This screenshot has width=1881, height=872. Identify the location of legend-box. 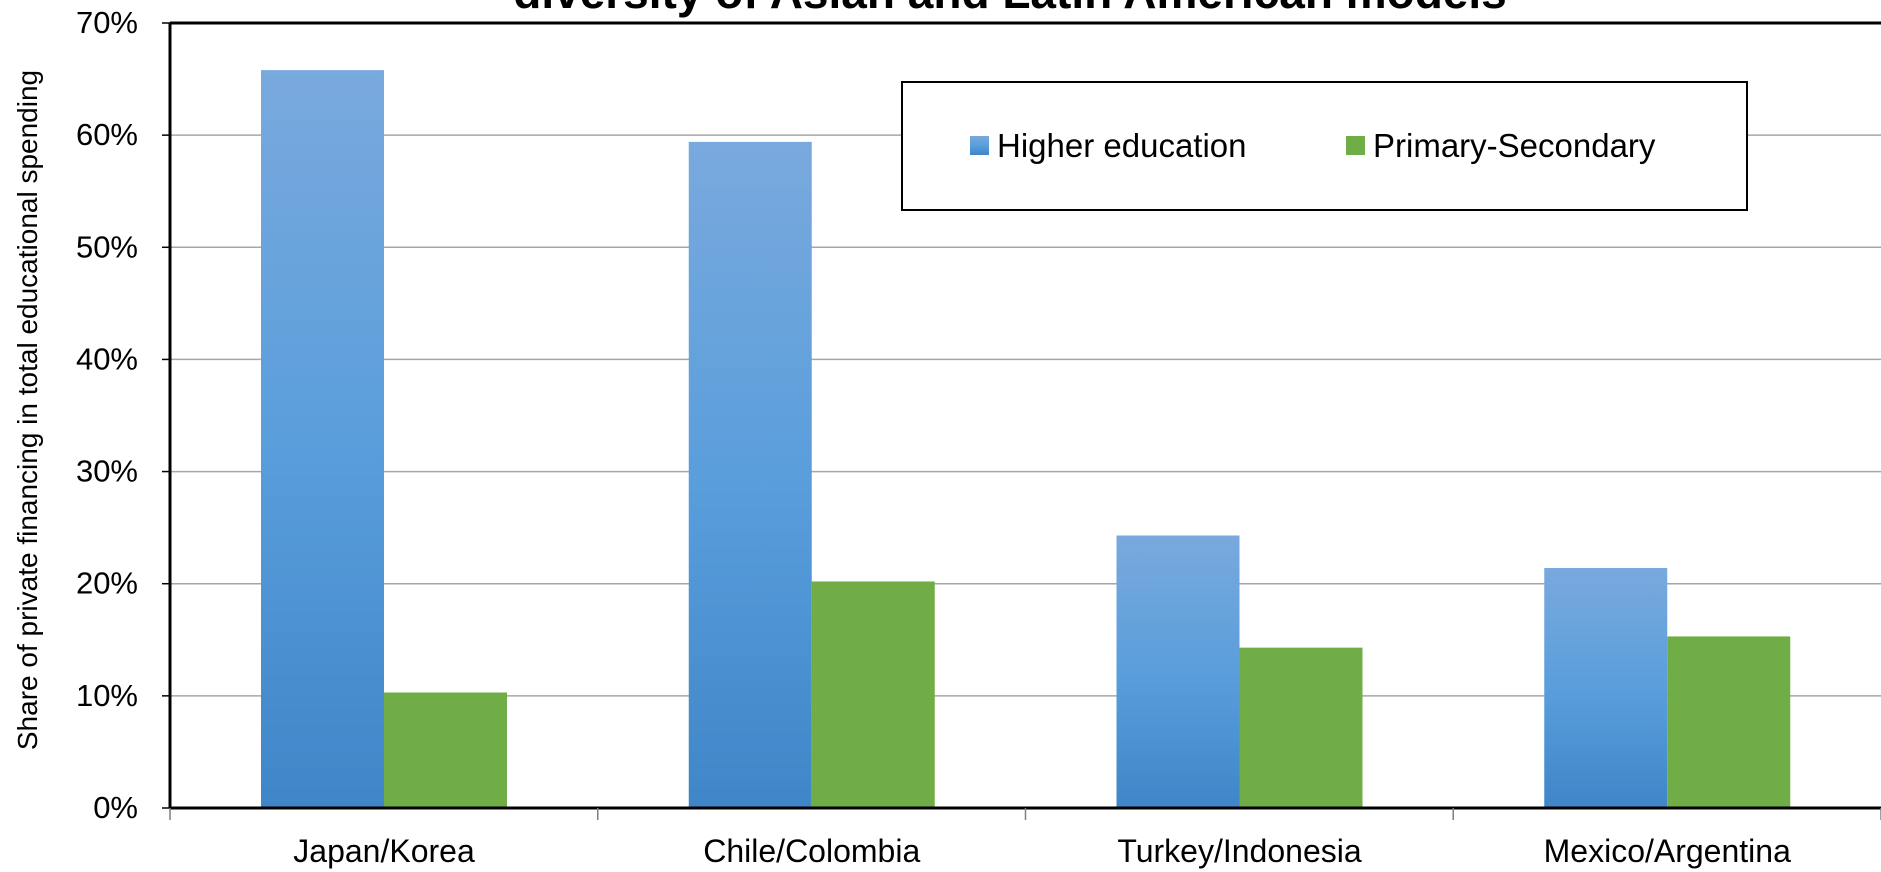
(1324, 146).